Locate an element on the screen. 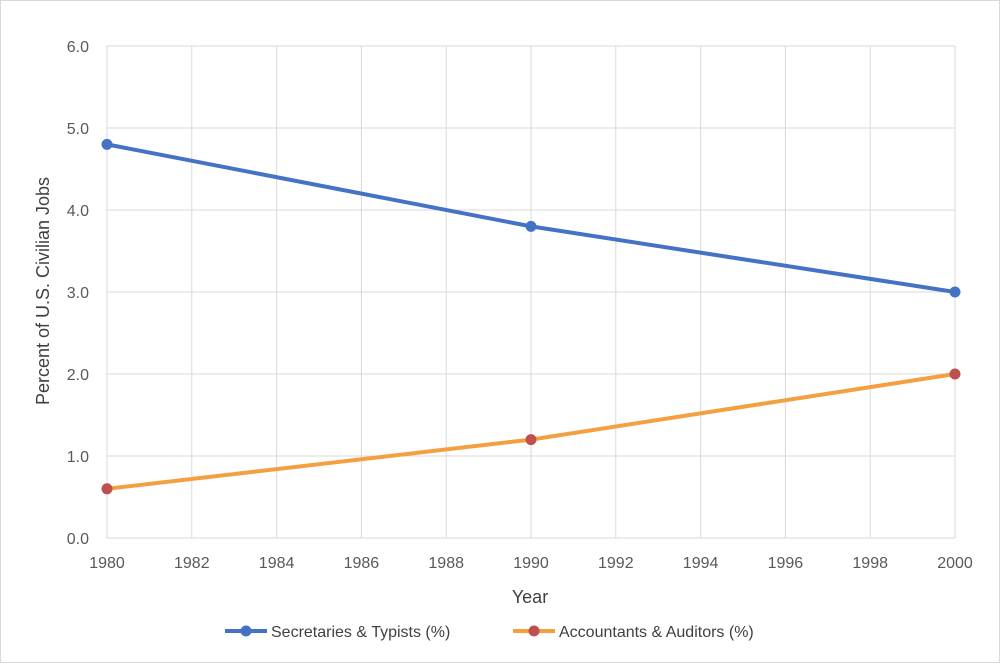 This screenshot has height=664, width=1000. y-axis-label: Percent of U.S. Civilian Jobs is located at coordinates (43, 291).